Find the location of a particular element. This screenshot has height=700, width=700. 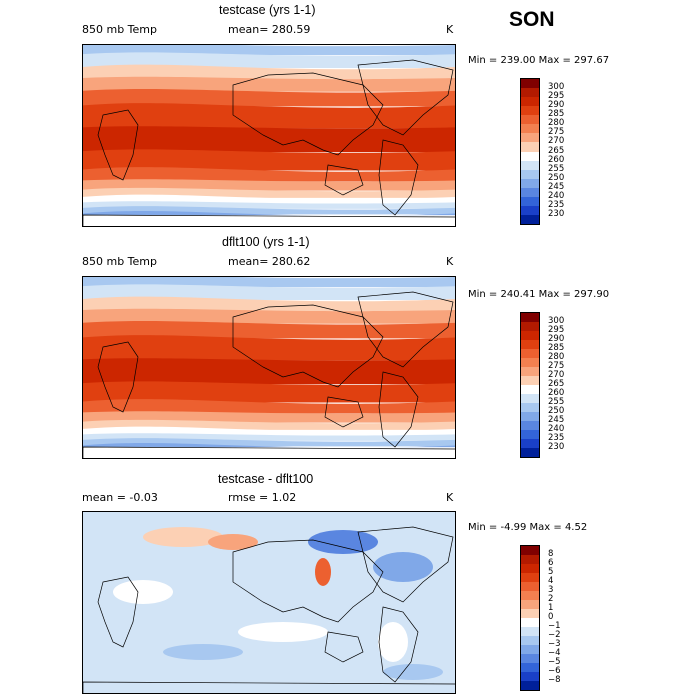

panel-3-title: testcase - dflt100 is located at coordinates (266, 479).